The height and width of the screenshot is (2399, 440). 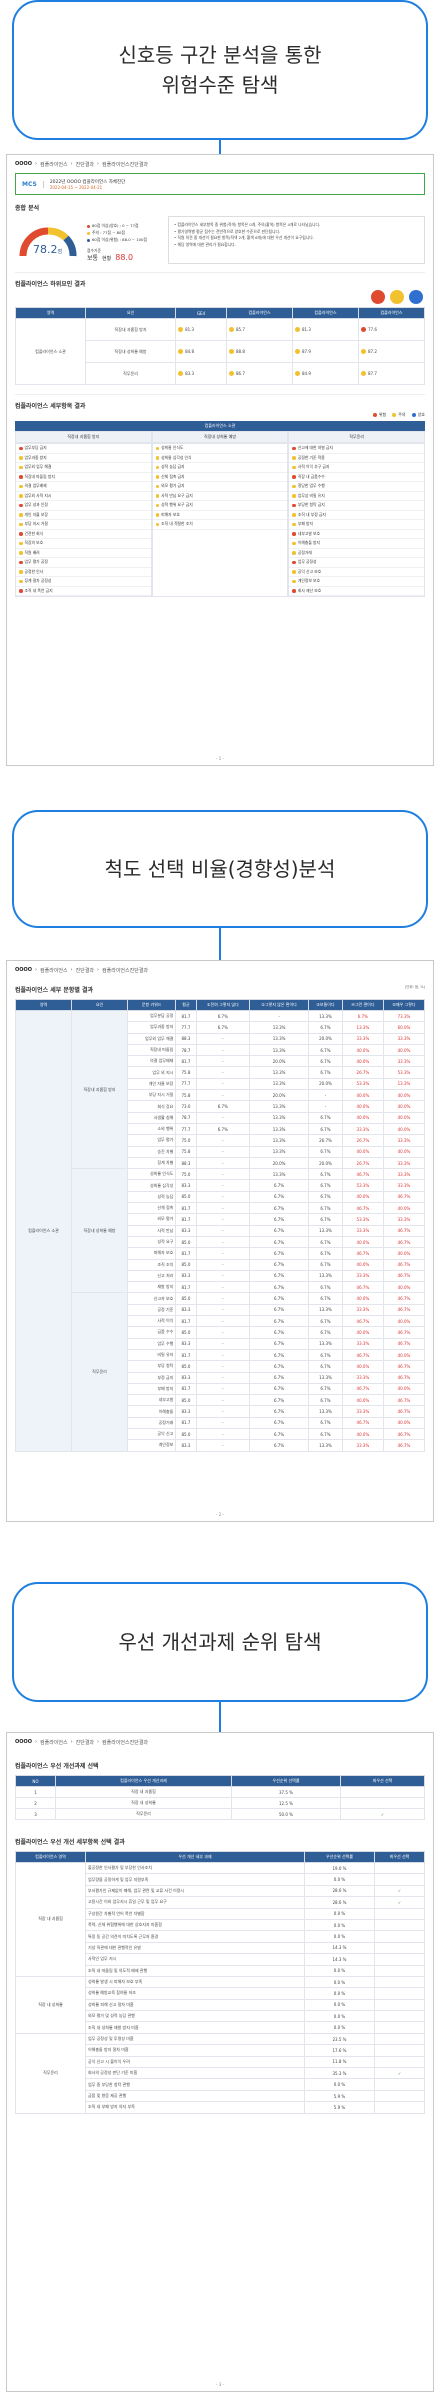 I want to click on col-header: 컴플라이언스 우선 개선과제, so click(x=143, y=1781).